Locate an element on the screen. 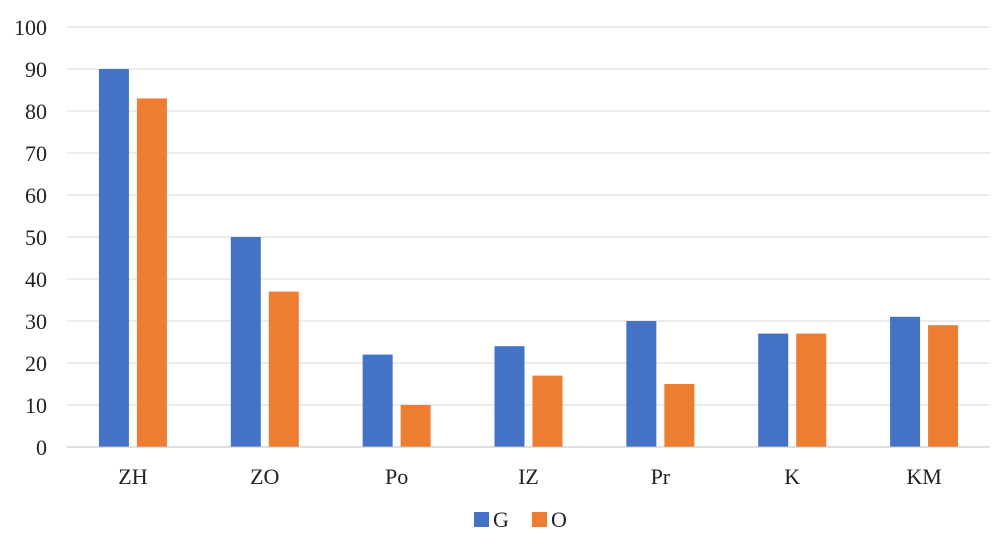 The width and height of the screenshot is (998, 546). y-tick-label: 20 is located at coordinates (36, 363).